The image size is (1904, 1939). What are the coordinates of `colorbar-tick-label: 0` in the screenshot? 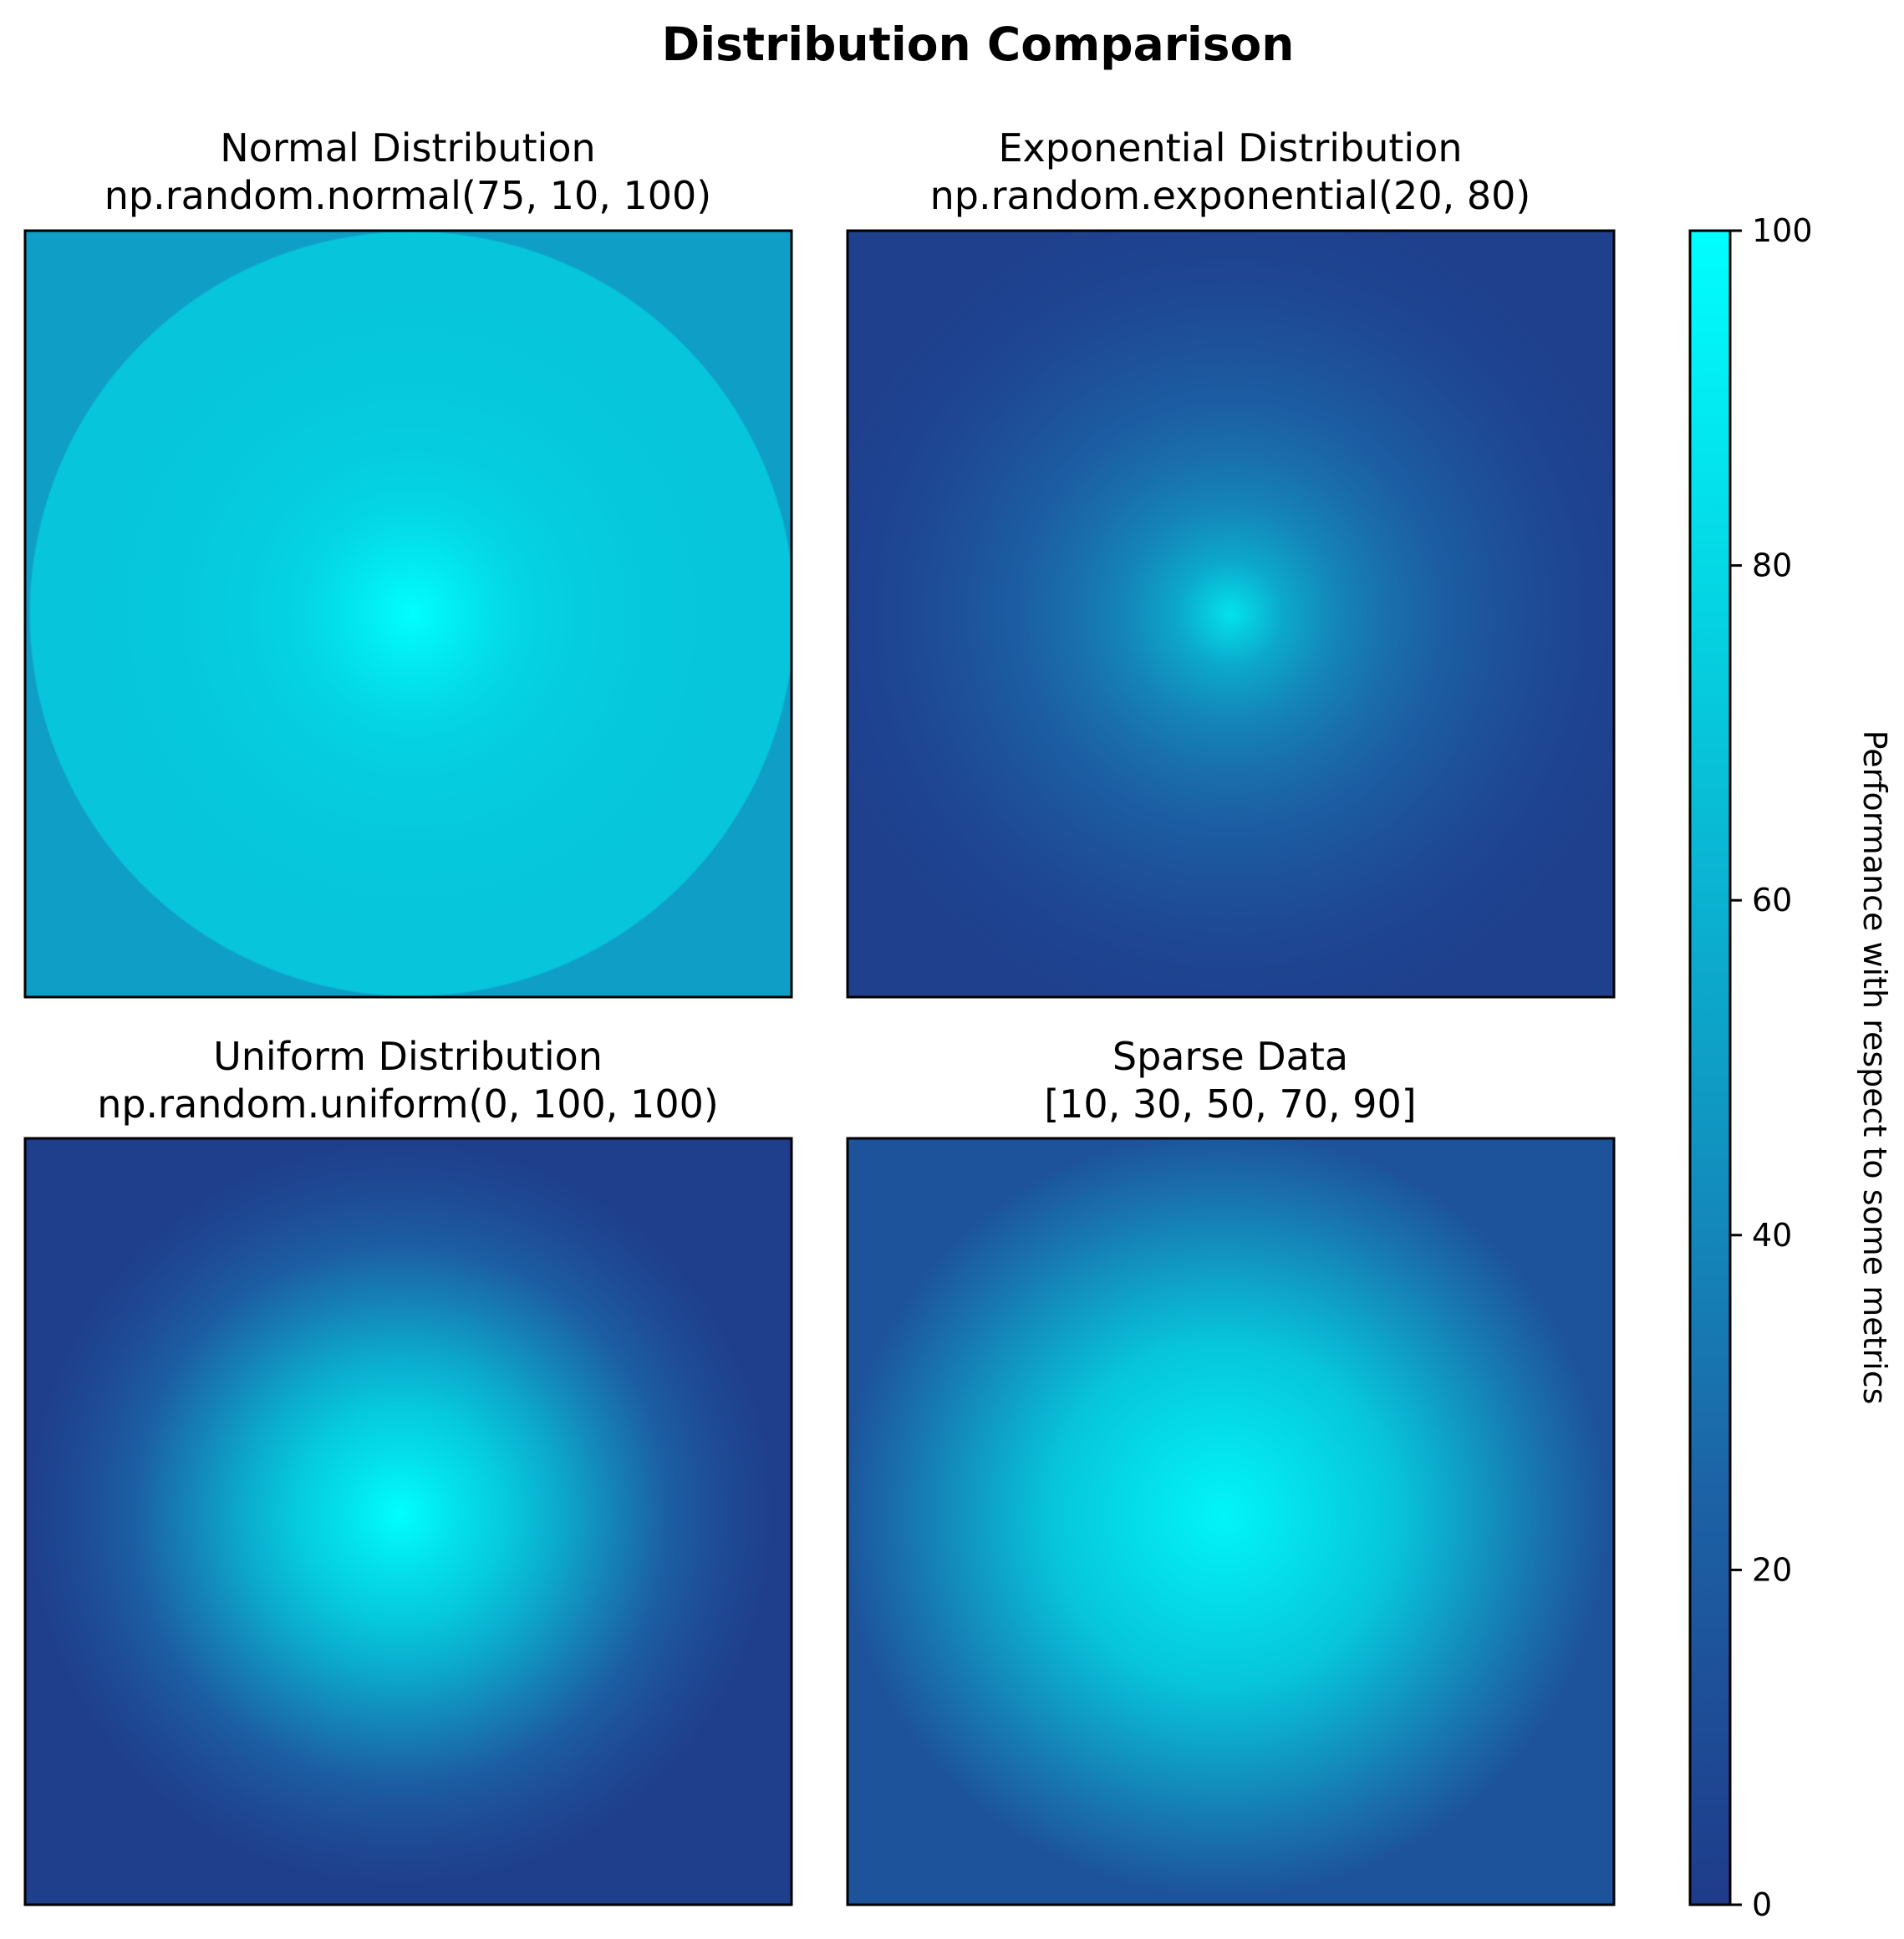 It's located at (1762, 1904).